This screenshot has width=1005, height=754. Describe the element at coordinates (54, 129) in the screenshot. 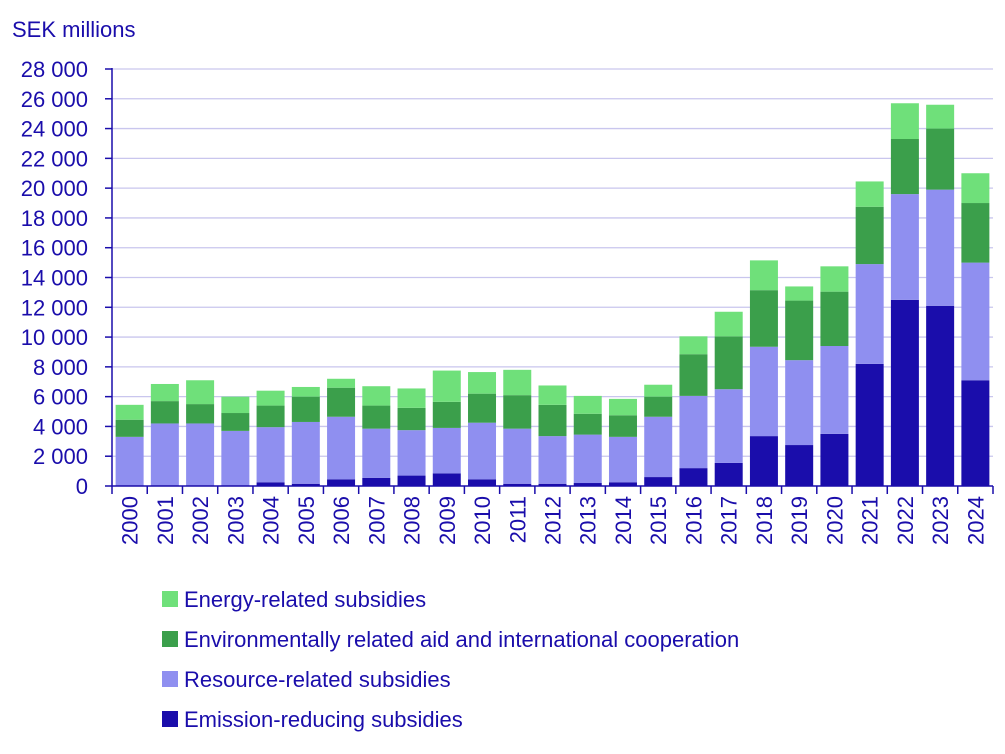

I see `y-tick-label: 24 000` at that location.